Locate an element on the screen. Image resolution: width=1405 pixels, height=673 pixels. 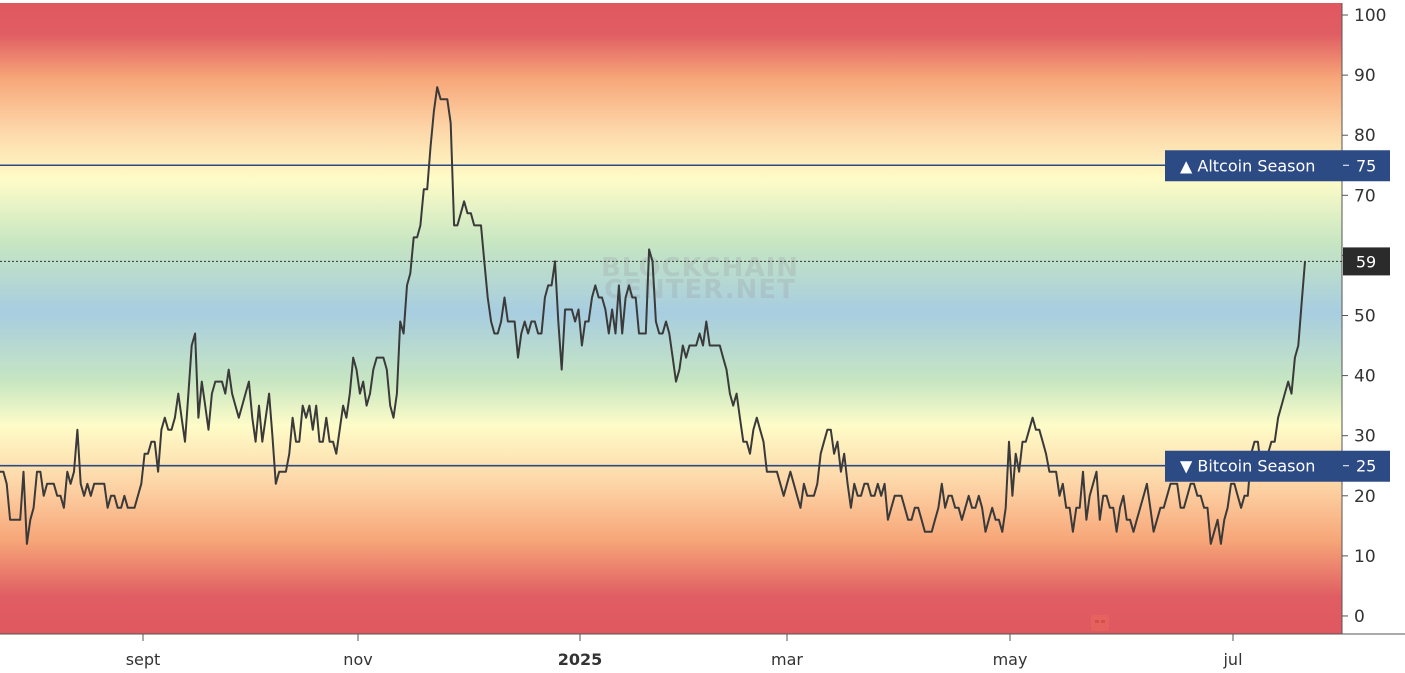
y-axis-ticks: 0102030405060708090100 is located at coordinates (1364, 316).